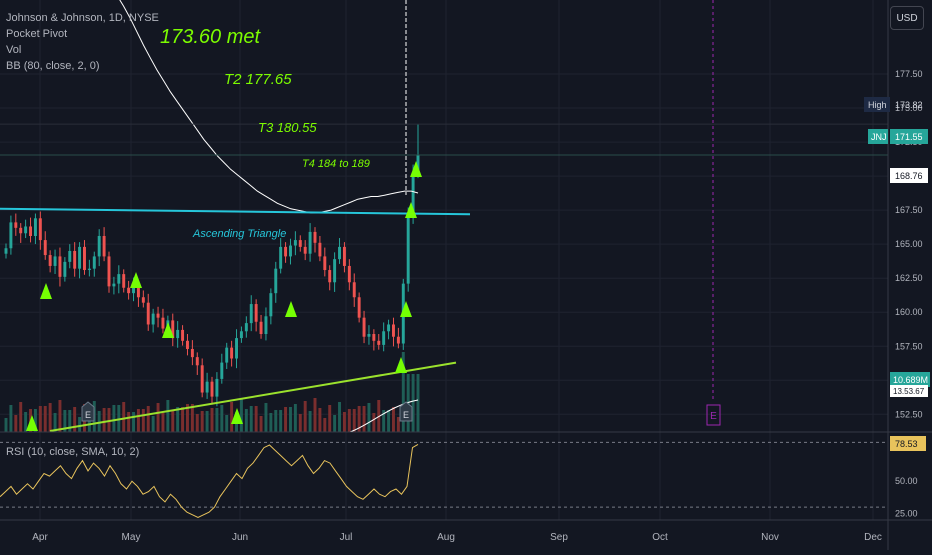 The height and width of the screenshot is (555, 932). What do you see at coordinates (909, 391) in the screenshot?
I see `volume-ma-value: 13.53.67` at bounding box center [909, 391].